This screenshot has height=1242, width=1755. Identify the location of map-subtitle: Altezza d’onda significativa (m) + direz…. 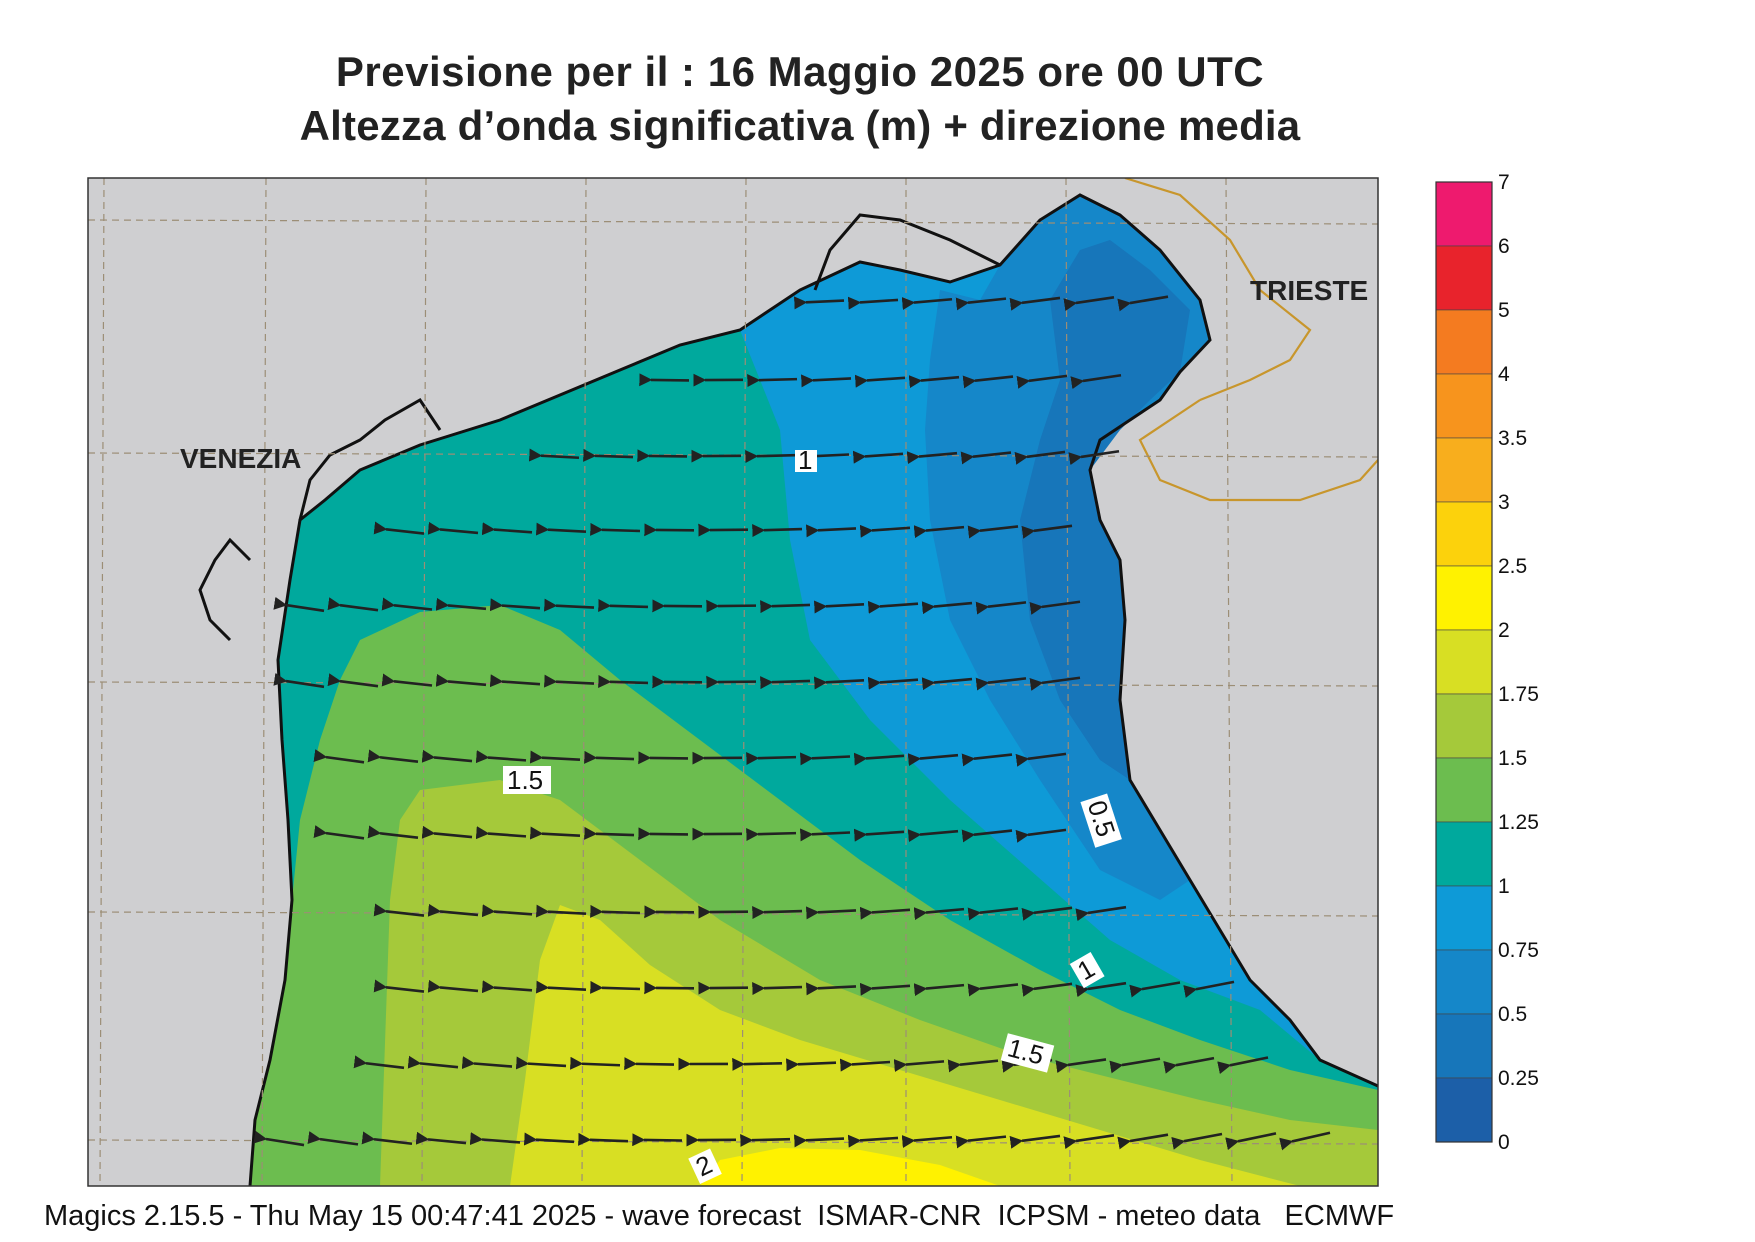
(800, 125).